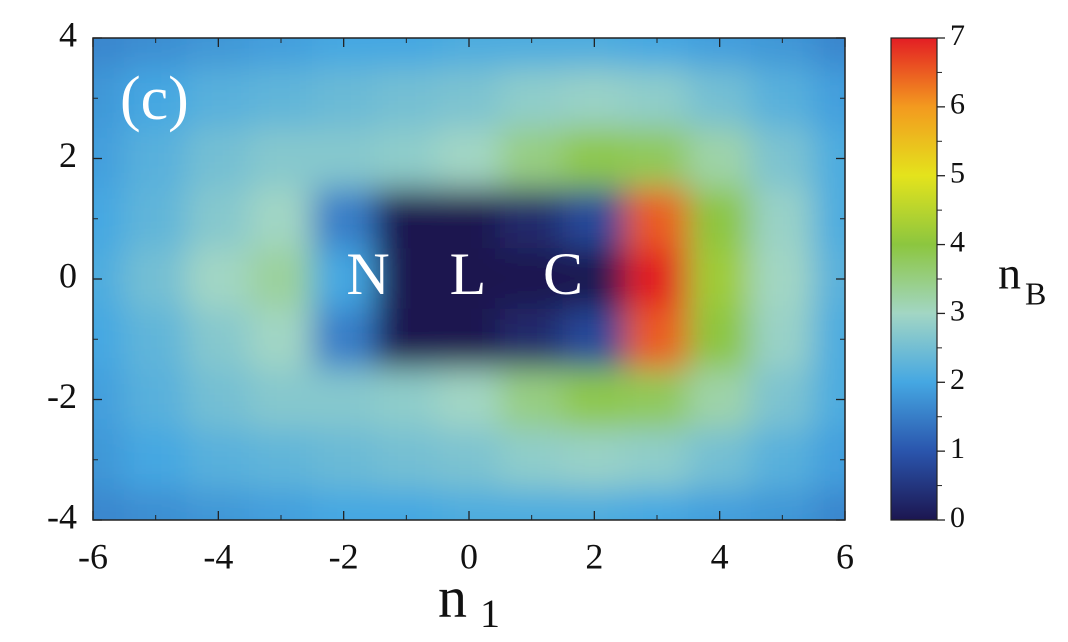 The width and height of the screenshot is (1068, 642). What do you see at coordinates (93, 556) in the screenshot?
I see `x-tick-label: -6` at bounding box center [93, 556].